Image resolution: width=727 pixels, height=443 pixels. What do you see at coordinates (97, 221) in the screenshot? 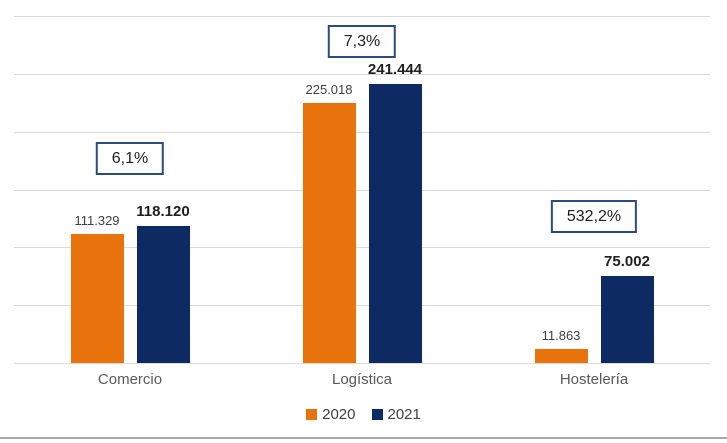
I see `data-label-2020-comercio: 111.329` at bounding box center [97, 221].